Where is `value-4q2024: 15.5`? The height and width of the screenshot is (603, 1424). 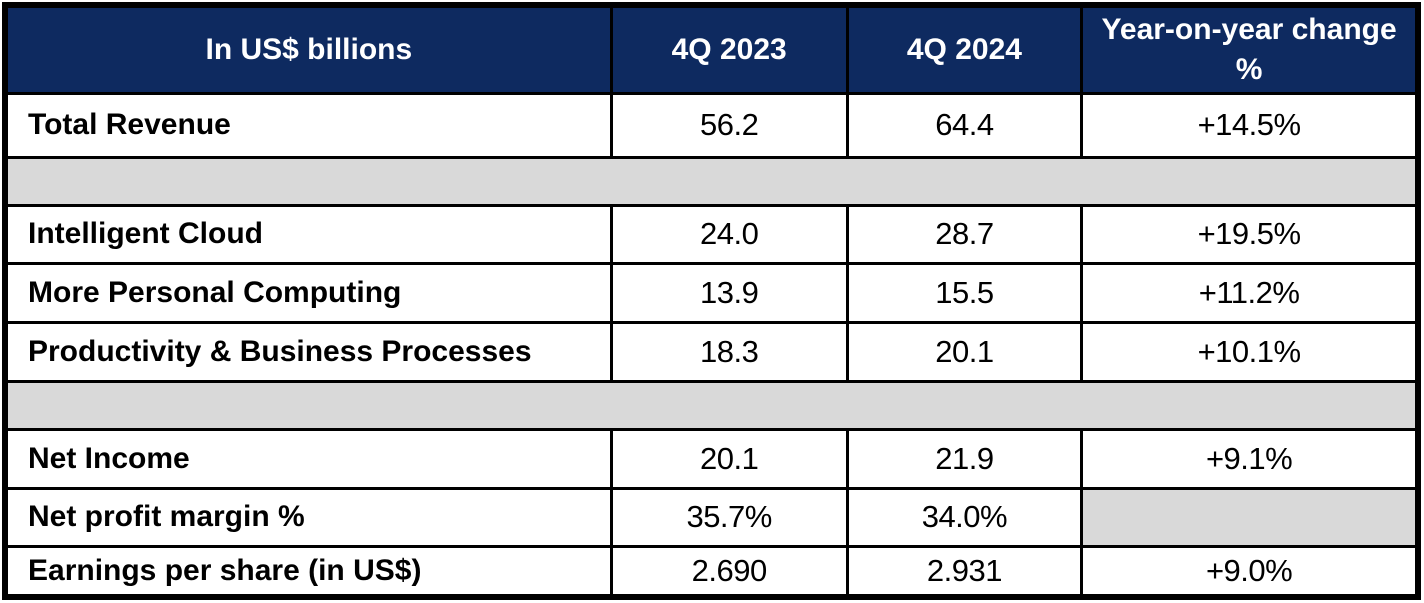 value-4q2024: 15.5 is located at coordinates (964, 293).